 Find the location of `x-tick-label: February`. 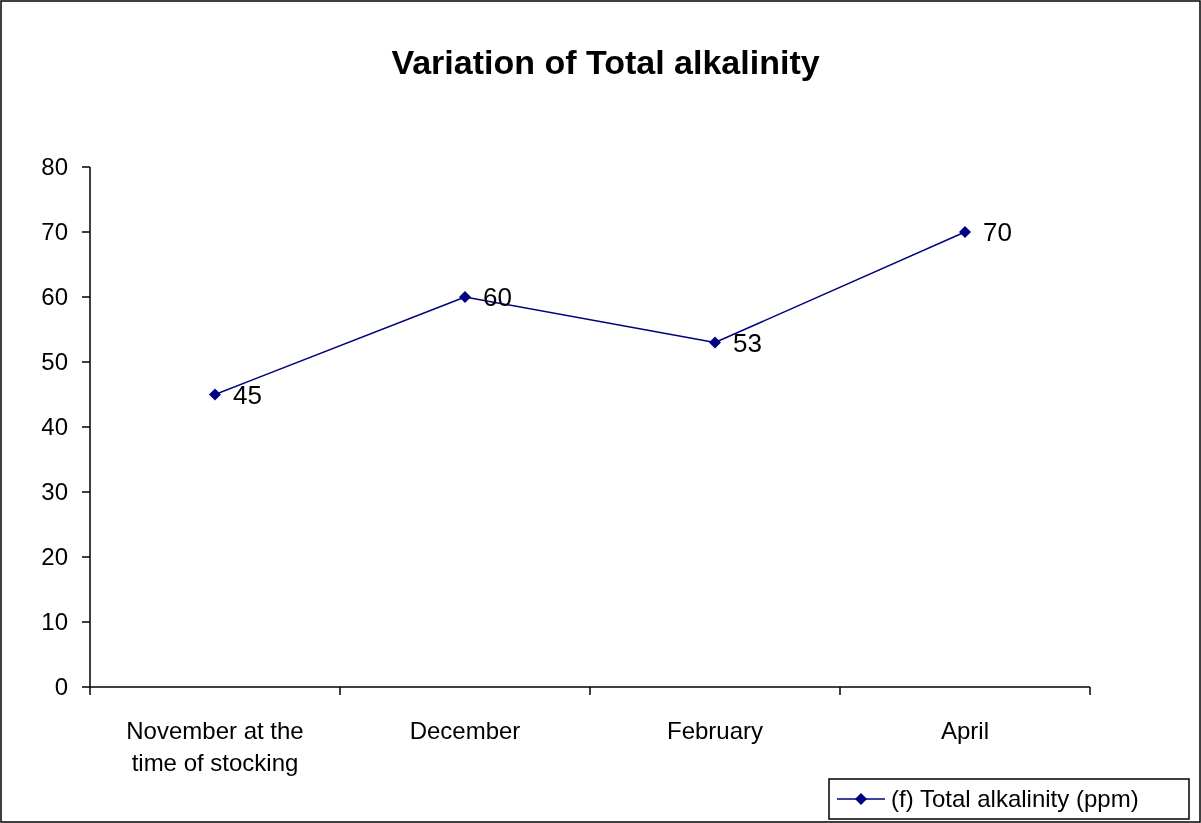

x-tick-label: February is located at coordinates (715, 730).